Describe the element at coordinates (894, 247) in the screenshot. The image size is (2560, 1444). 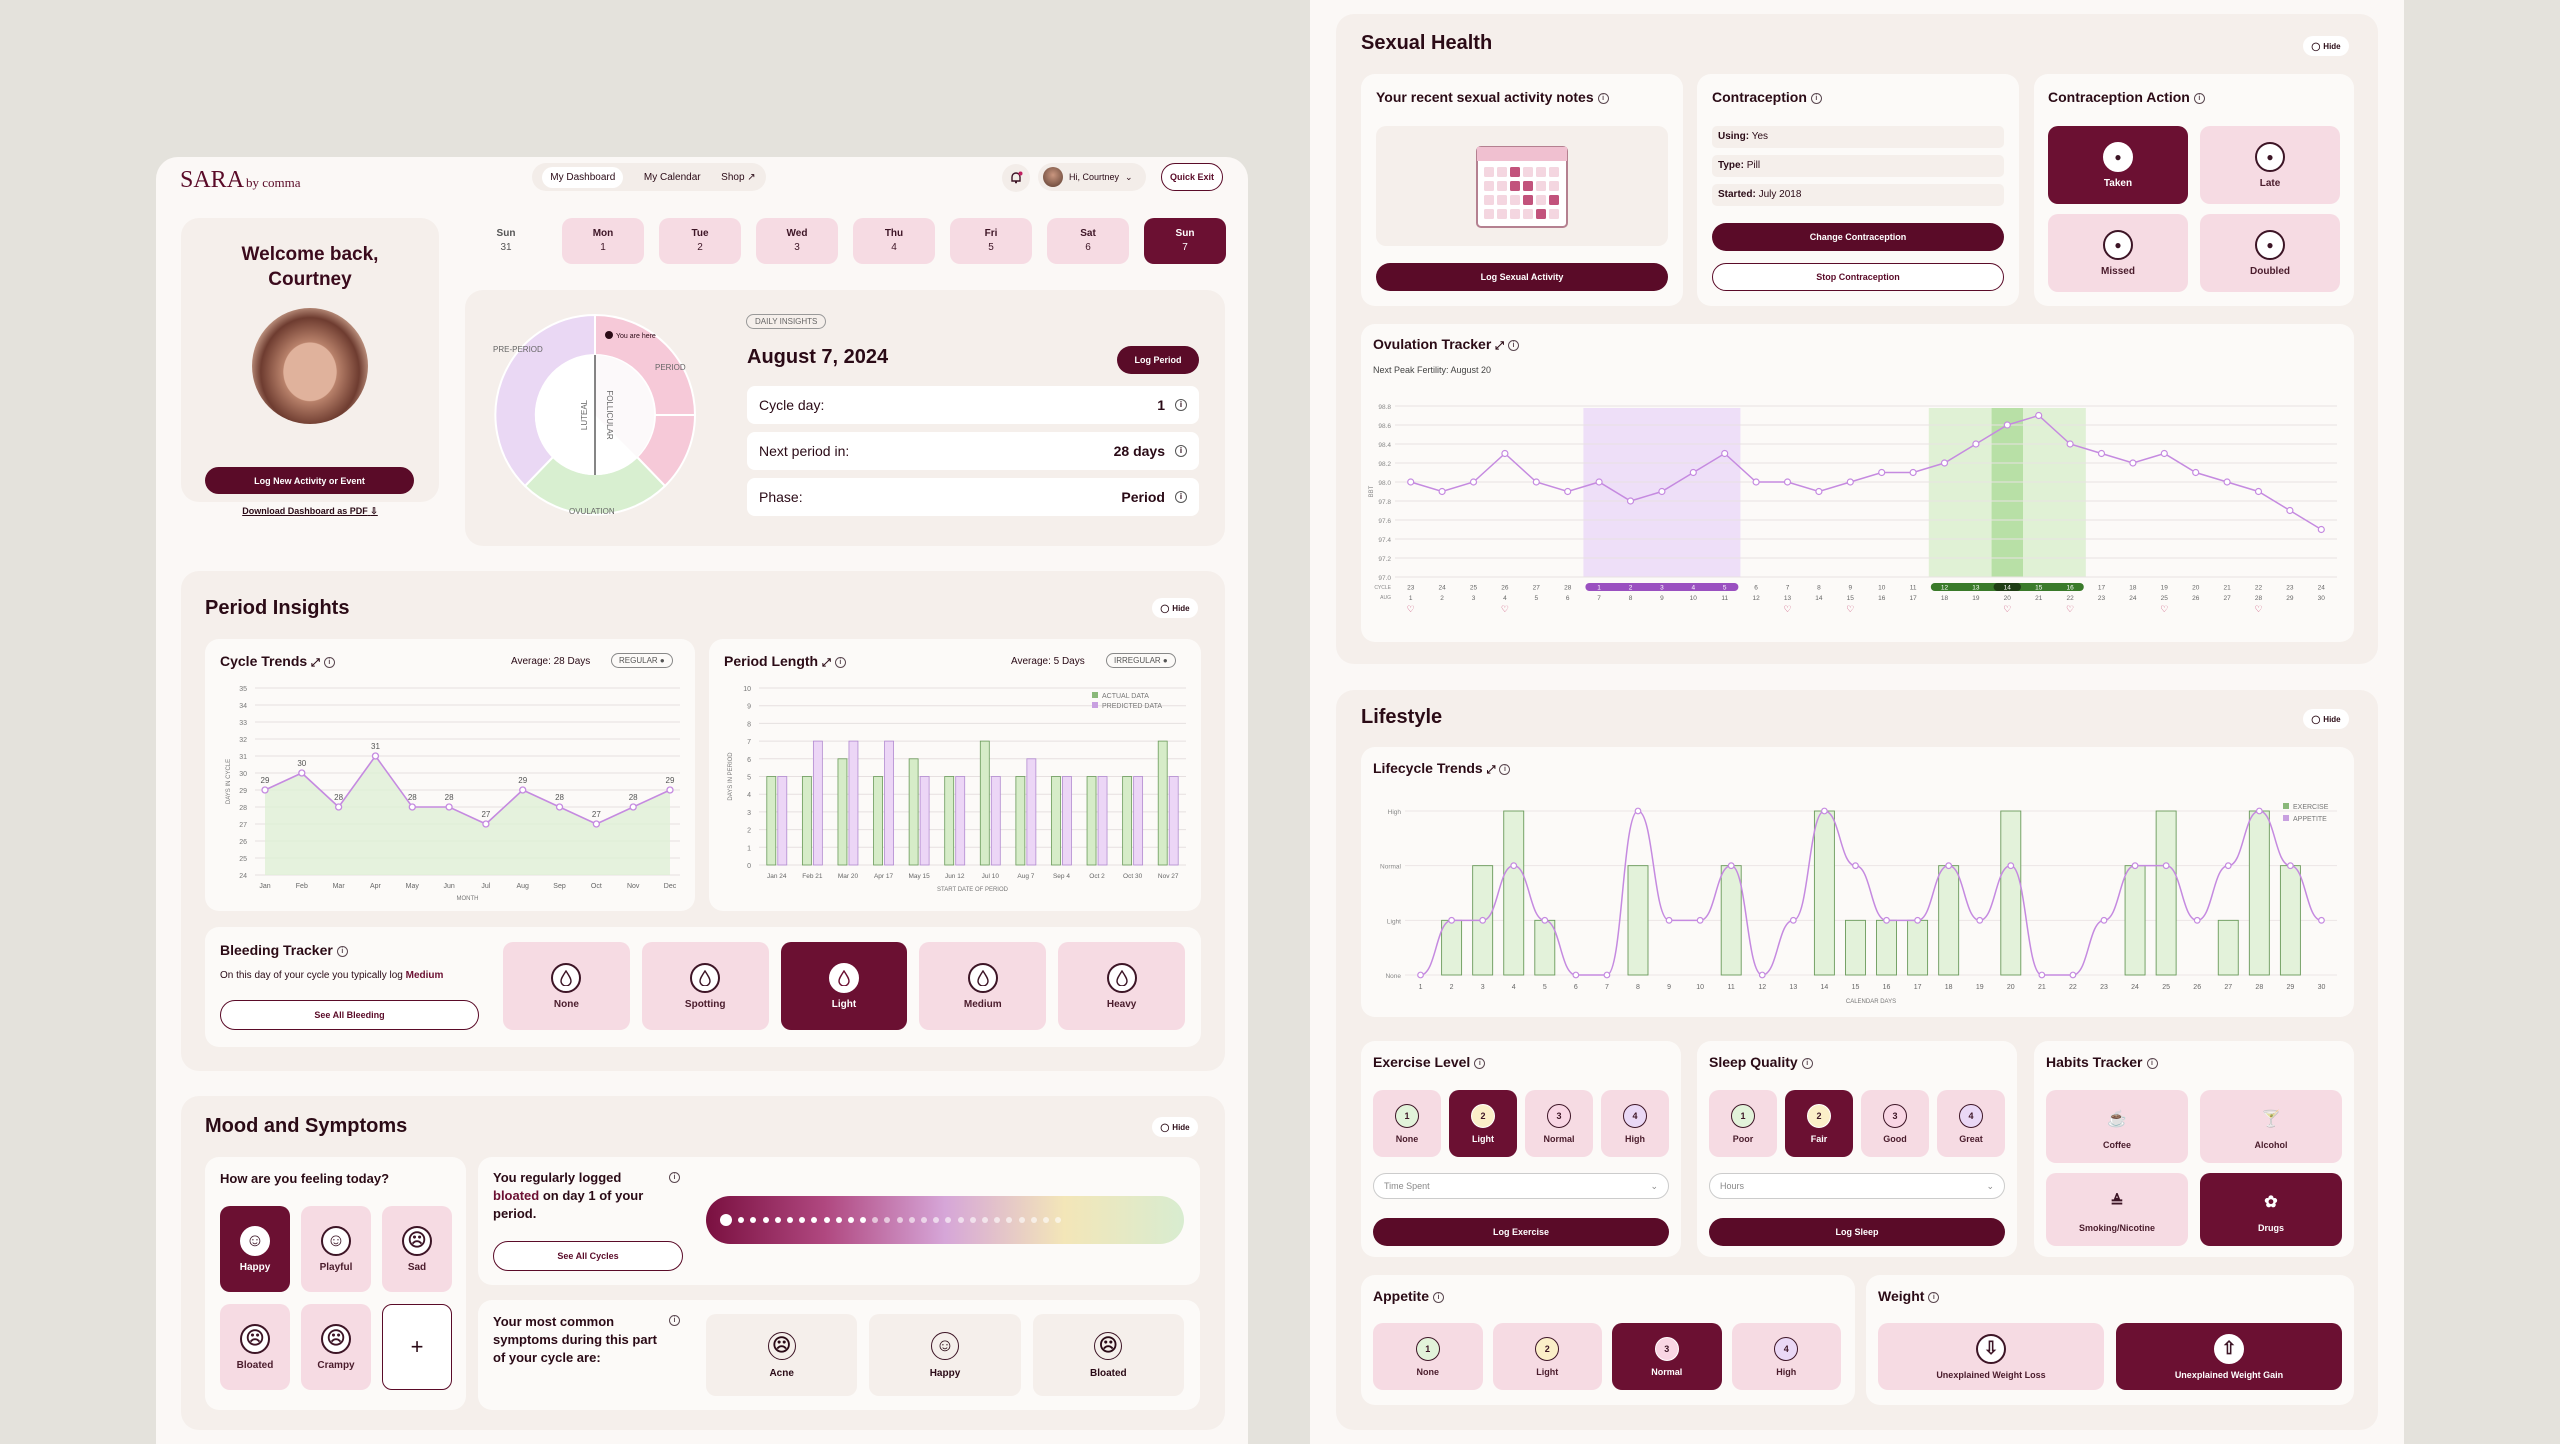
I see `day-number: 4` at that location.